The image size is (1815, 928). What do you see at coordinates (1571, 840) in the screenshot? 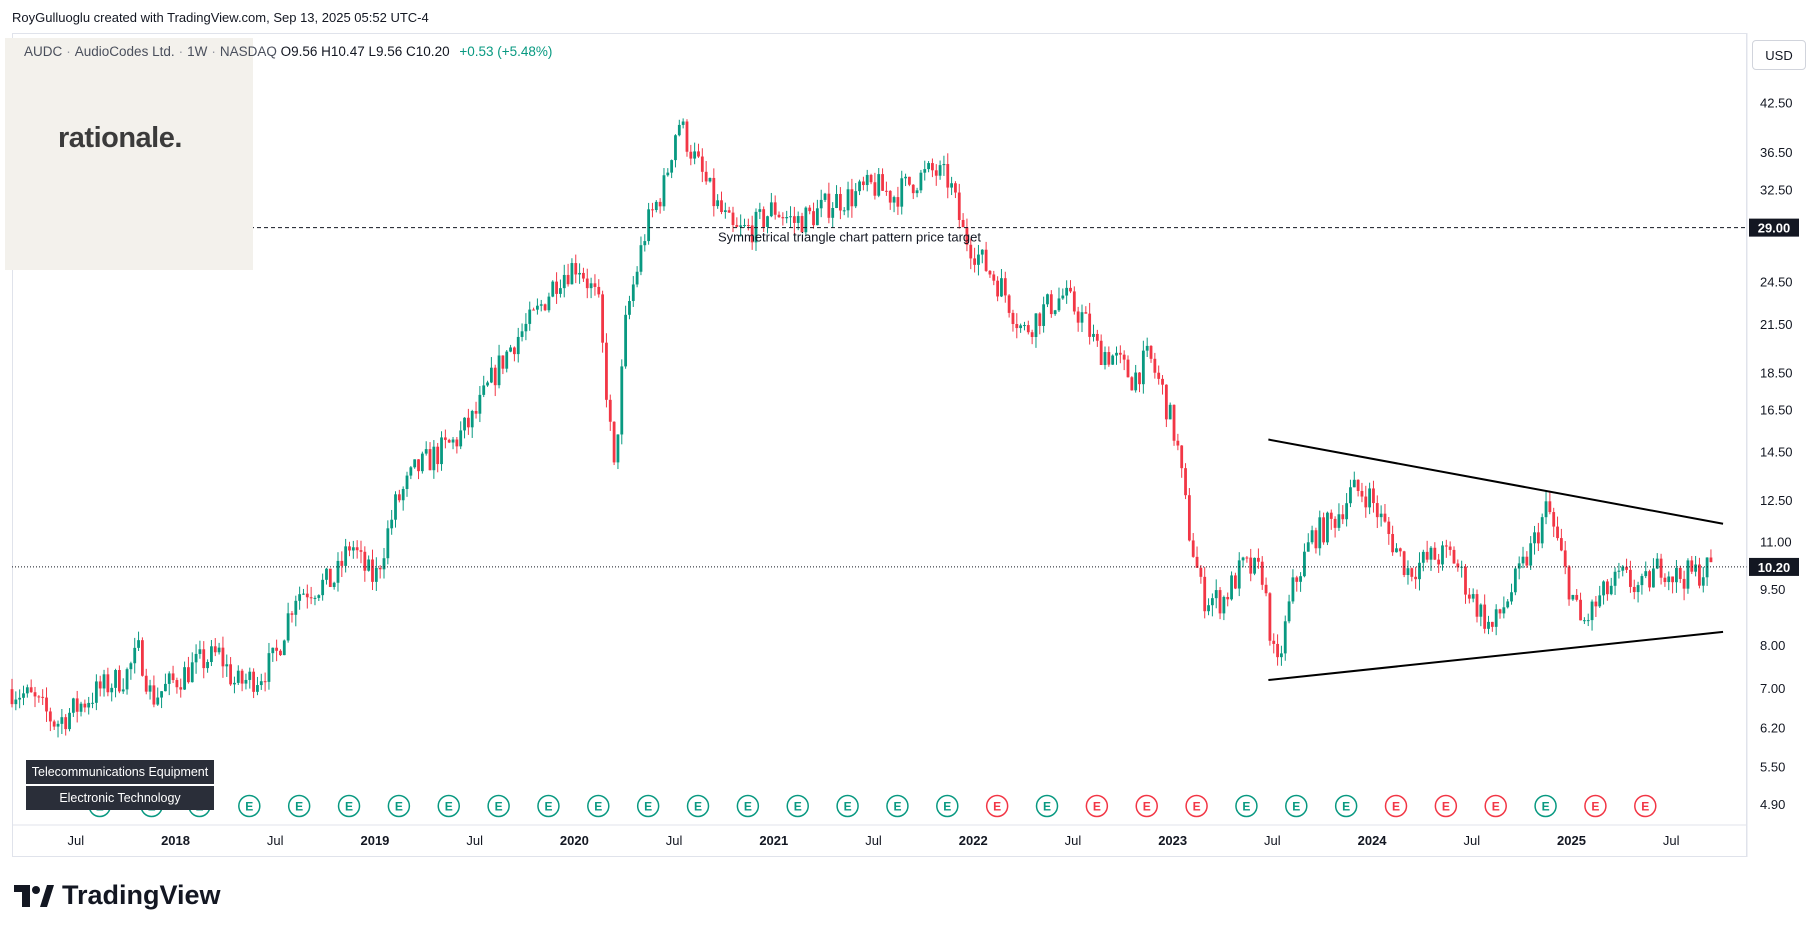
I see `time-tick-label: 2025` at bounding box center [1571, 840].